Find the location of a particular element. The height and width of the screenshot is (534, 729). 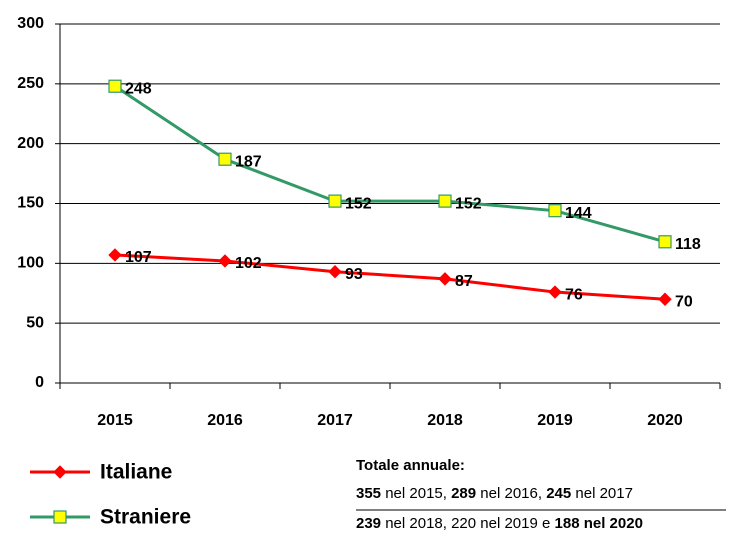

note-segment: 245 is located at coordinates (558, 493).